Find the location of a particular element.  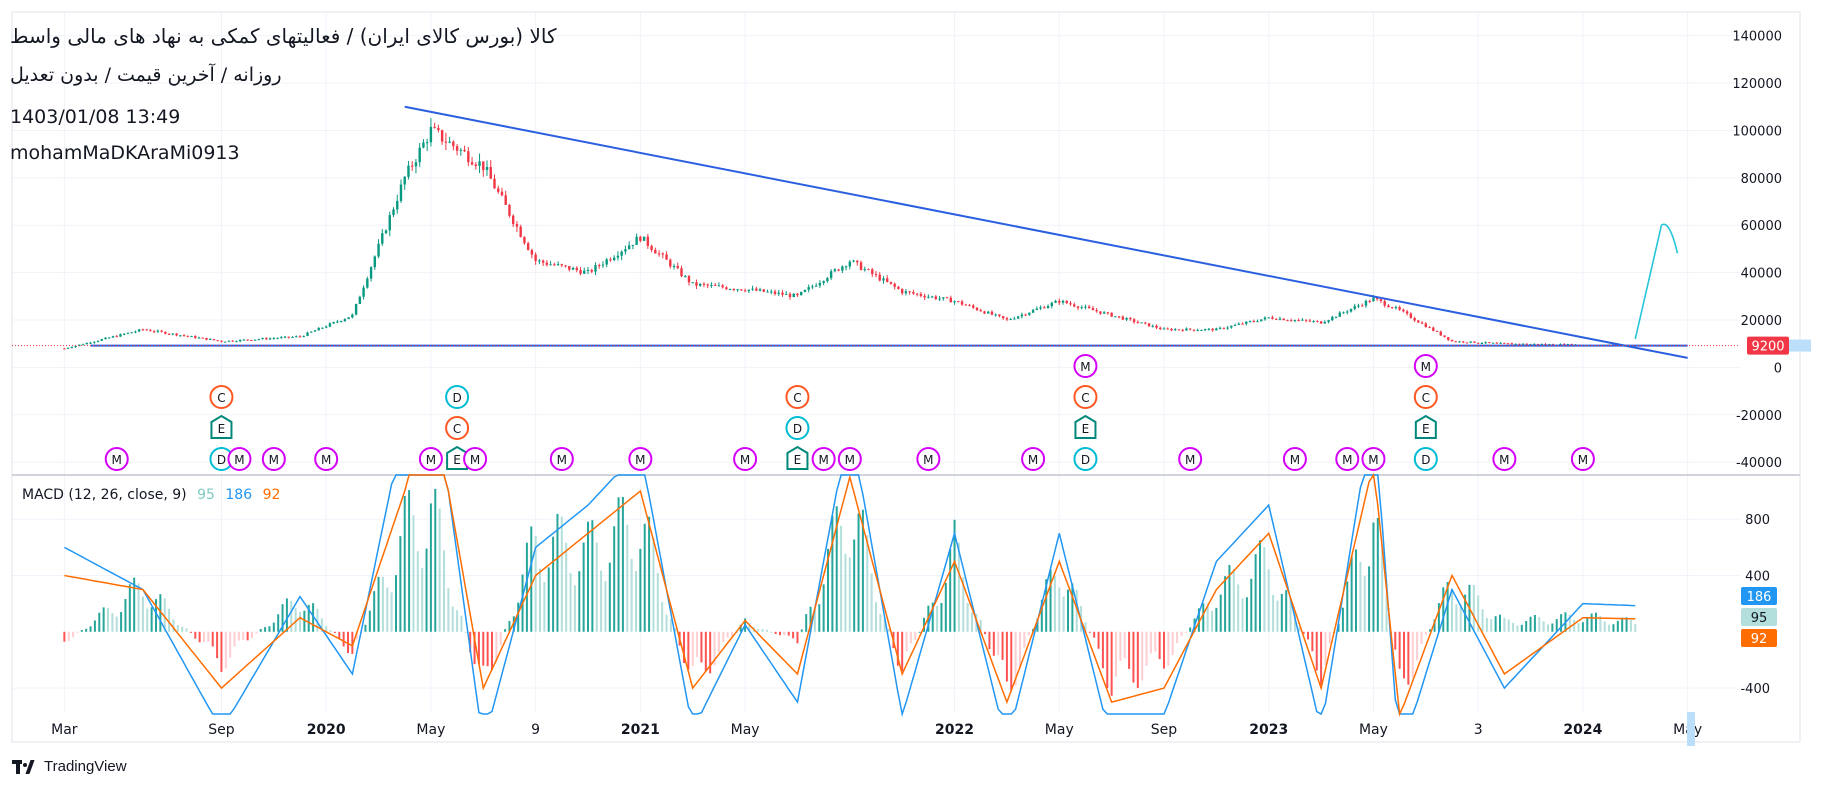

macd-legend-hist: 95 is located at coordinates (206, 495).